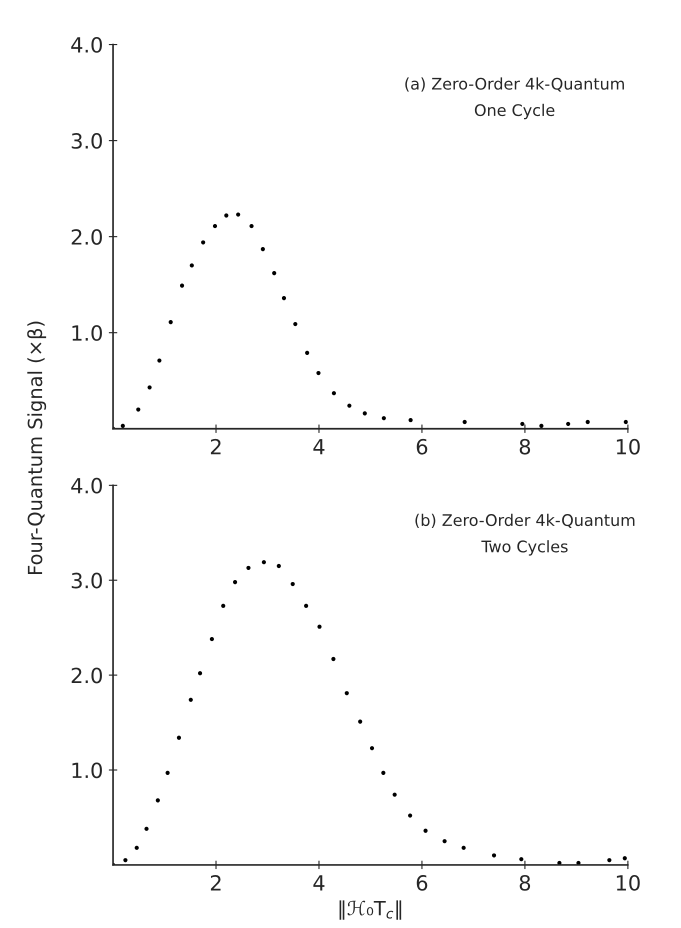 The height and width of the screenshot is (928, 681). I want to click on annotation: (a) Zero-Order 4k-Quantum One Cycle, so click(514, 98).